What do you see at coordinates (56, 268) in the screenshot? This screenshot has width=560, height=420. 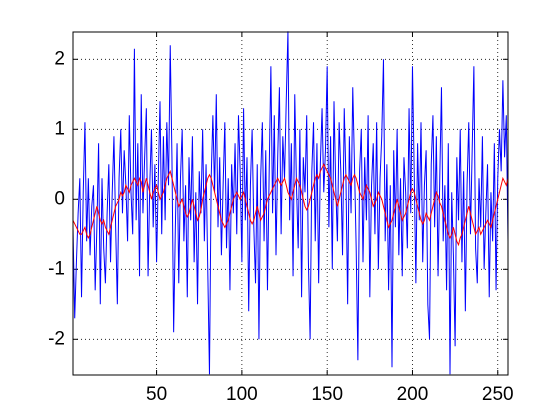 I see `y-tick-label: -1` at bounding box center [56, 268].